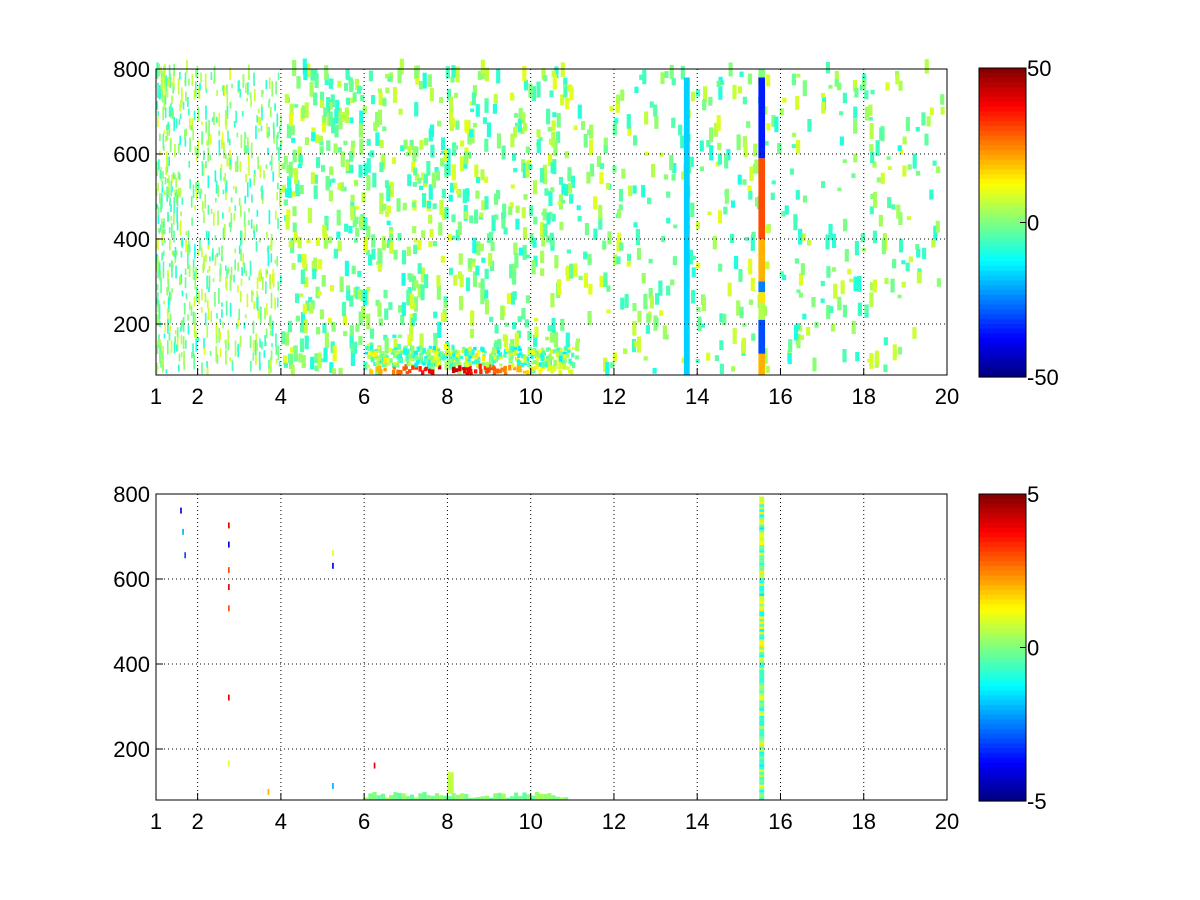  What do you see at coordinates (1039, 68) in the screenshot?
I see `colorbar-tick-label: 50` at bounding box center [1039, 68].